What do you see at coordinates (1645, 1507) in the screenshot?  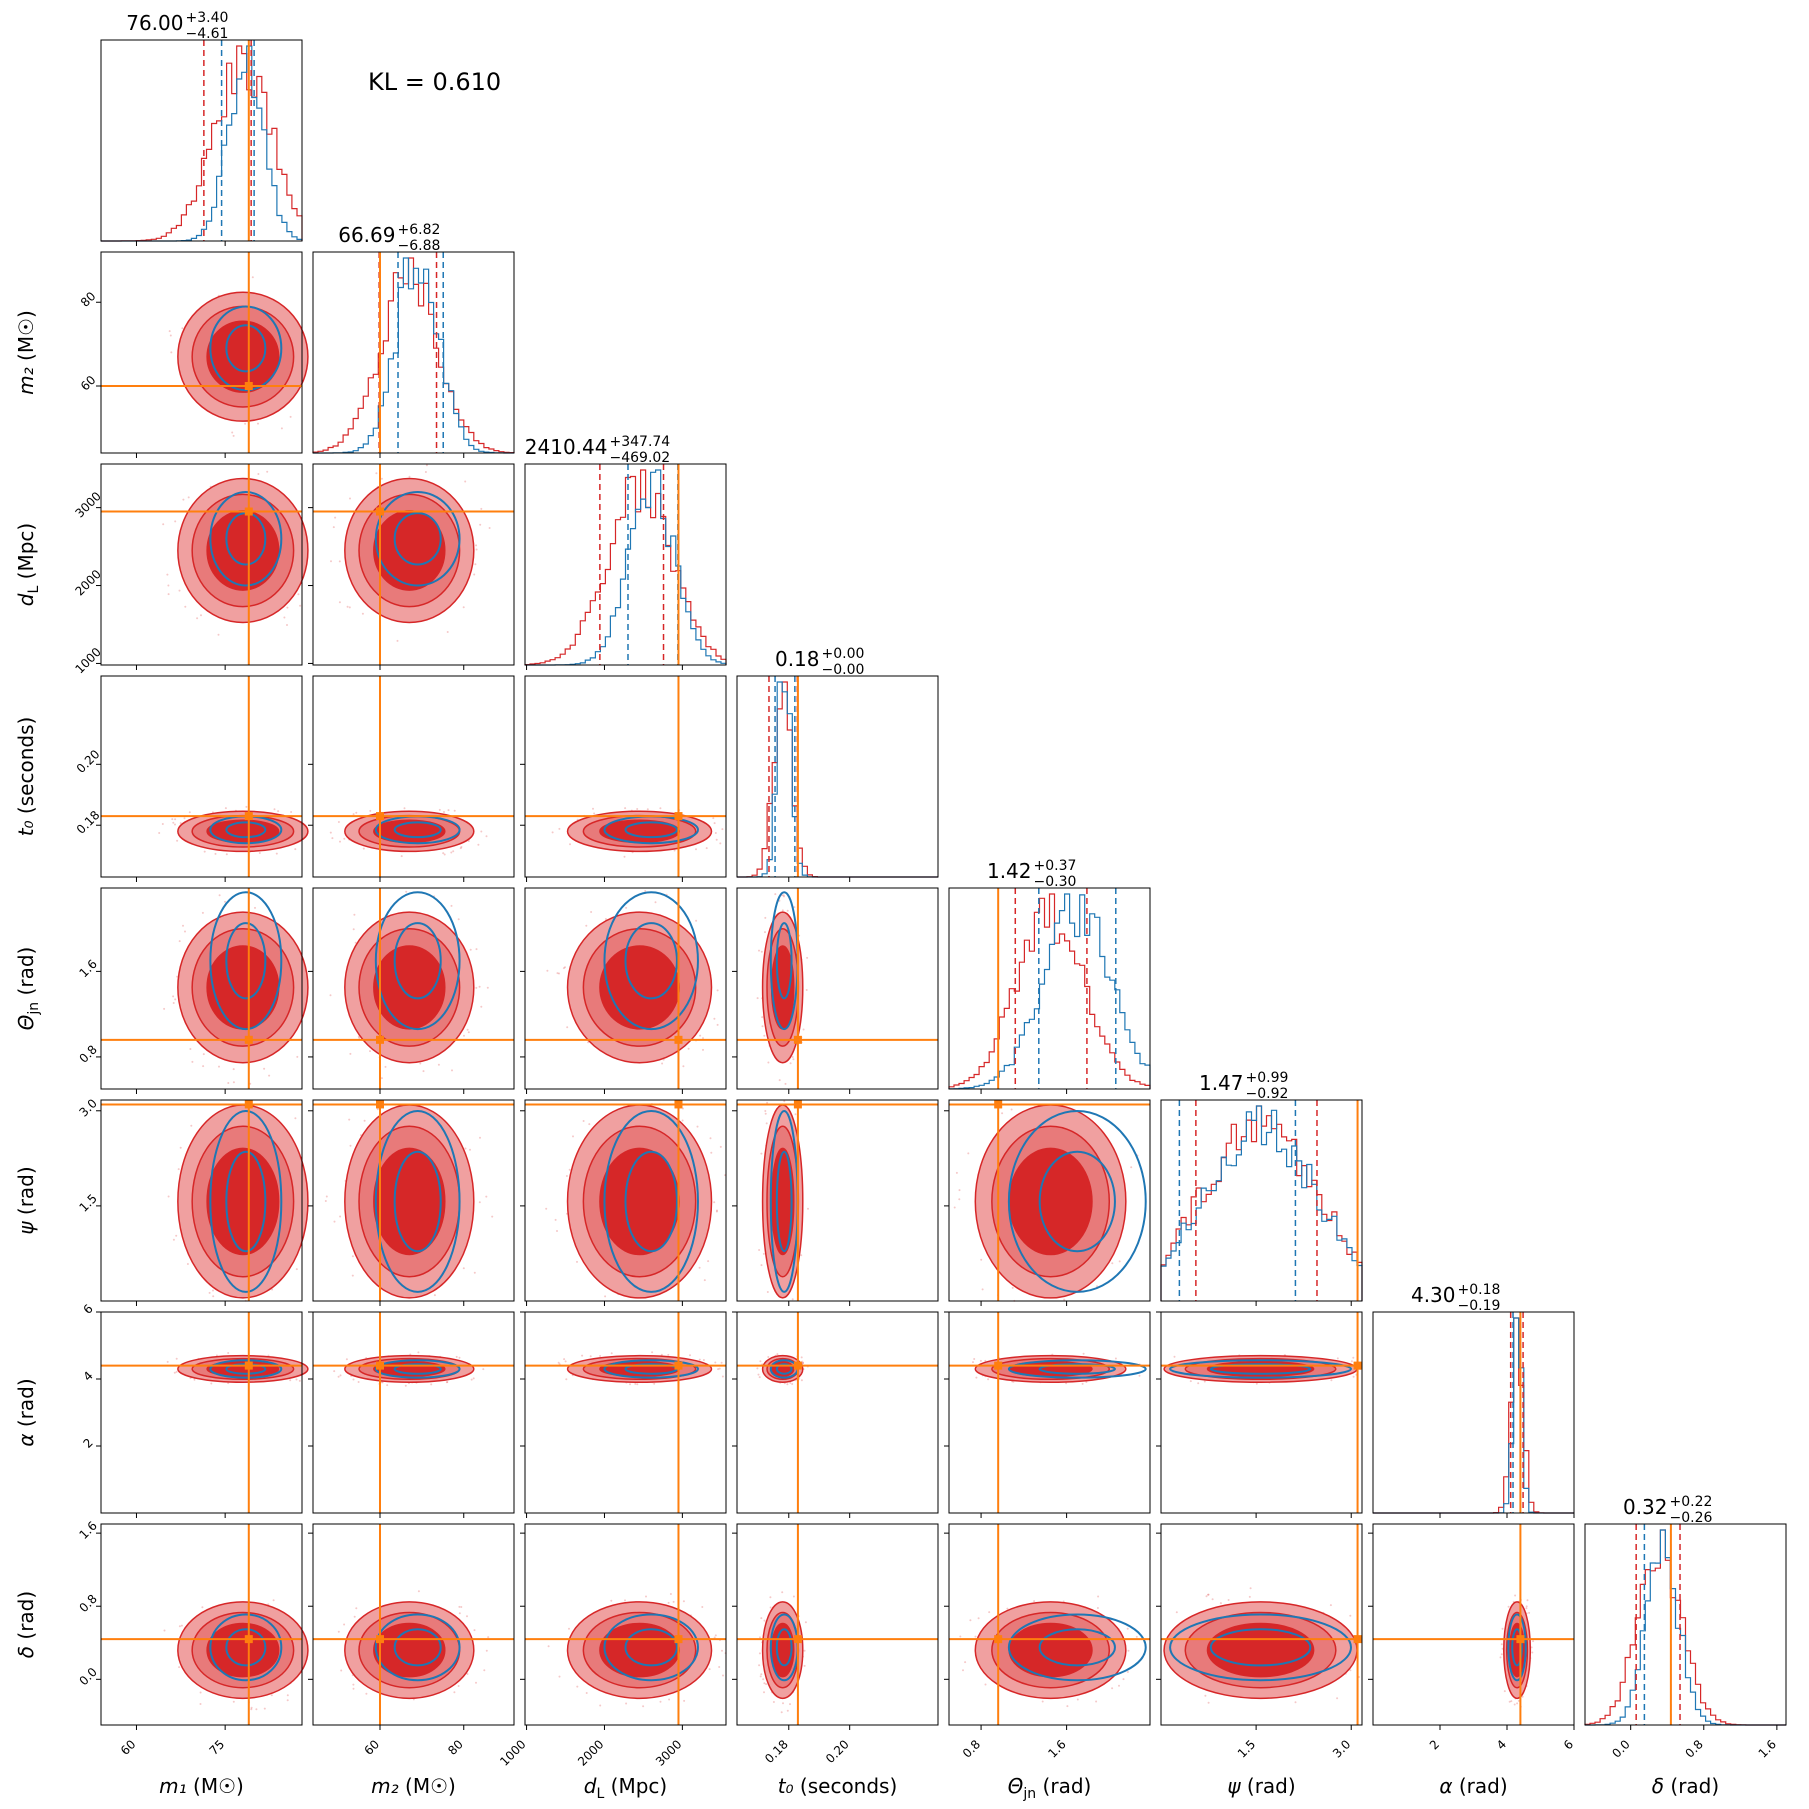 I see `panel-title-median: 0.32` at bounding box center [1645, 1507].